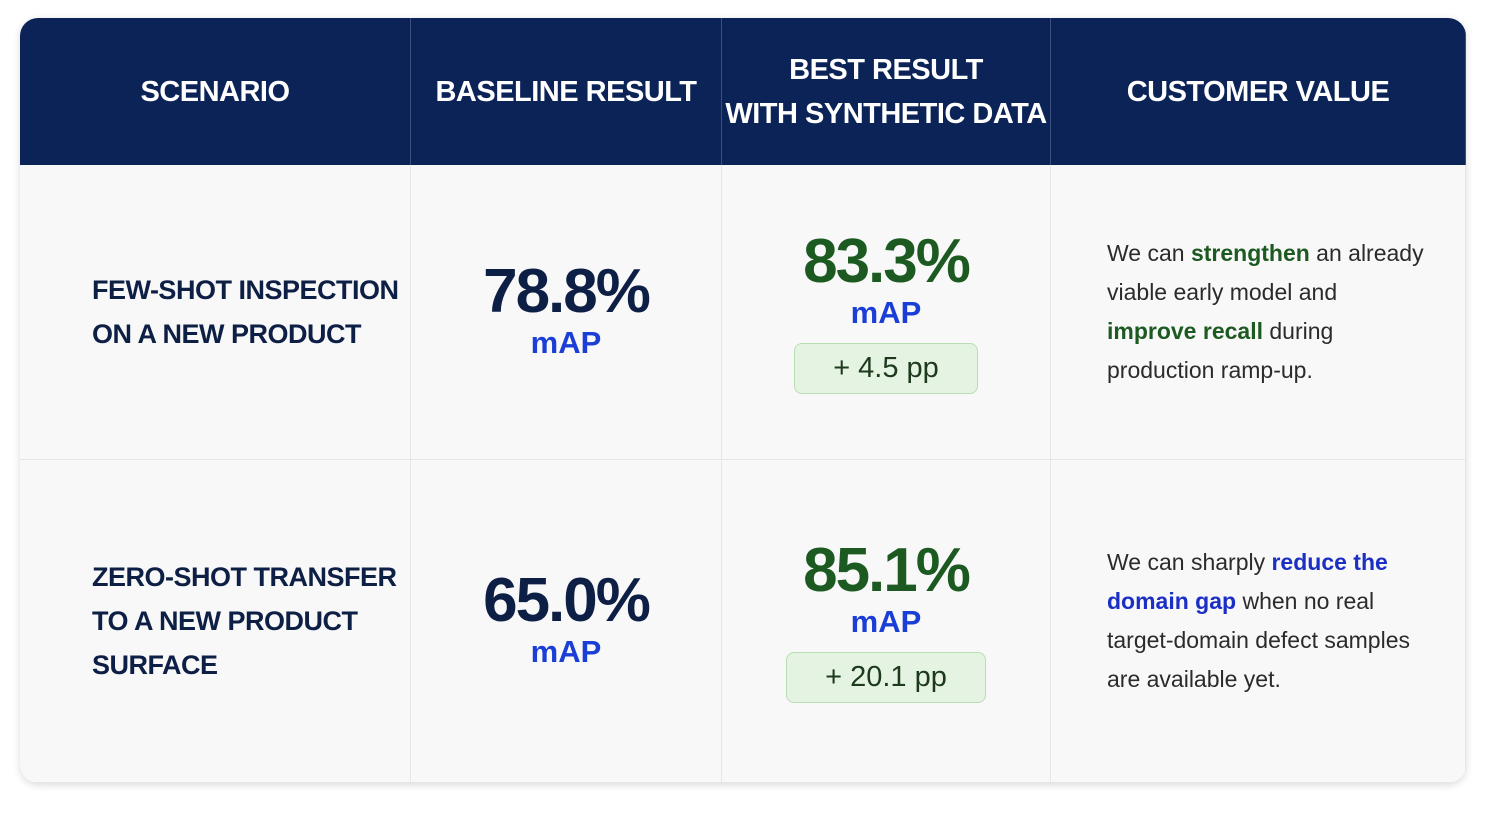 The width and height of the screenshot is (1488, 817). Describe the element at coordinates (886, 69) in the screenshot. I see `header-line: BEST RESULT` at that location.